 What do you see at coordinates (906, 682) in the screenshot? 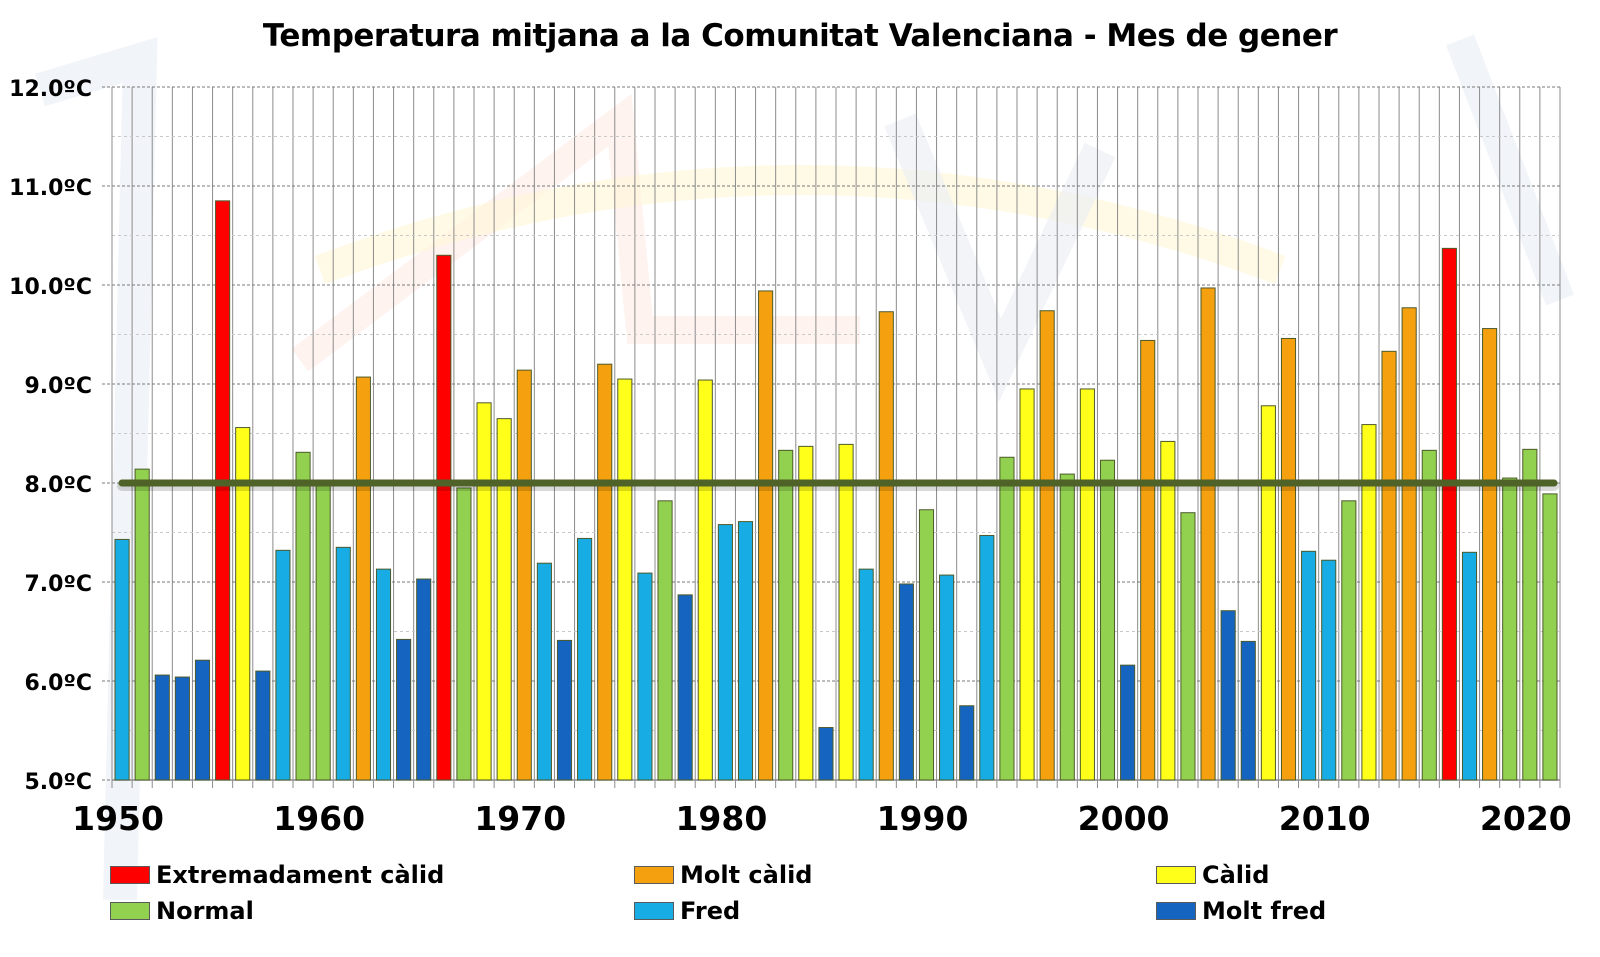
I see `bar-1989` at bounding box center [906, 682].